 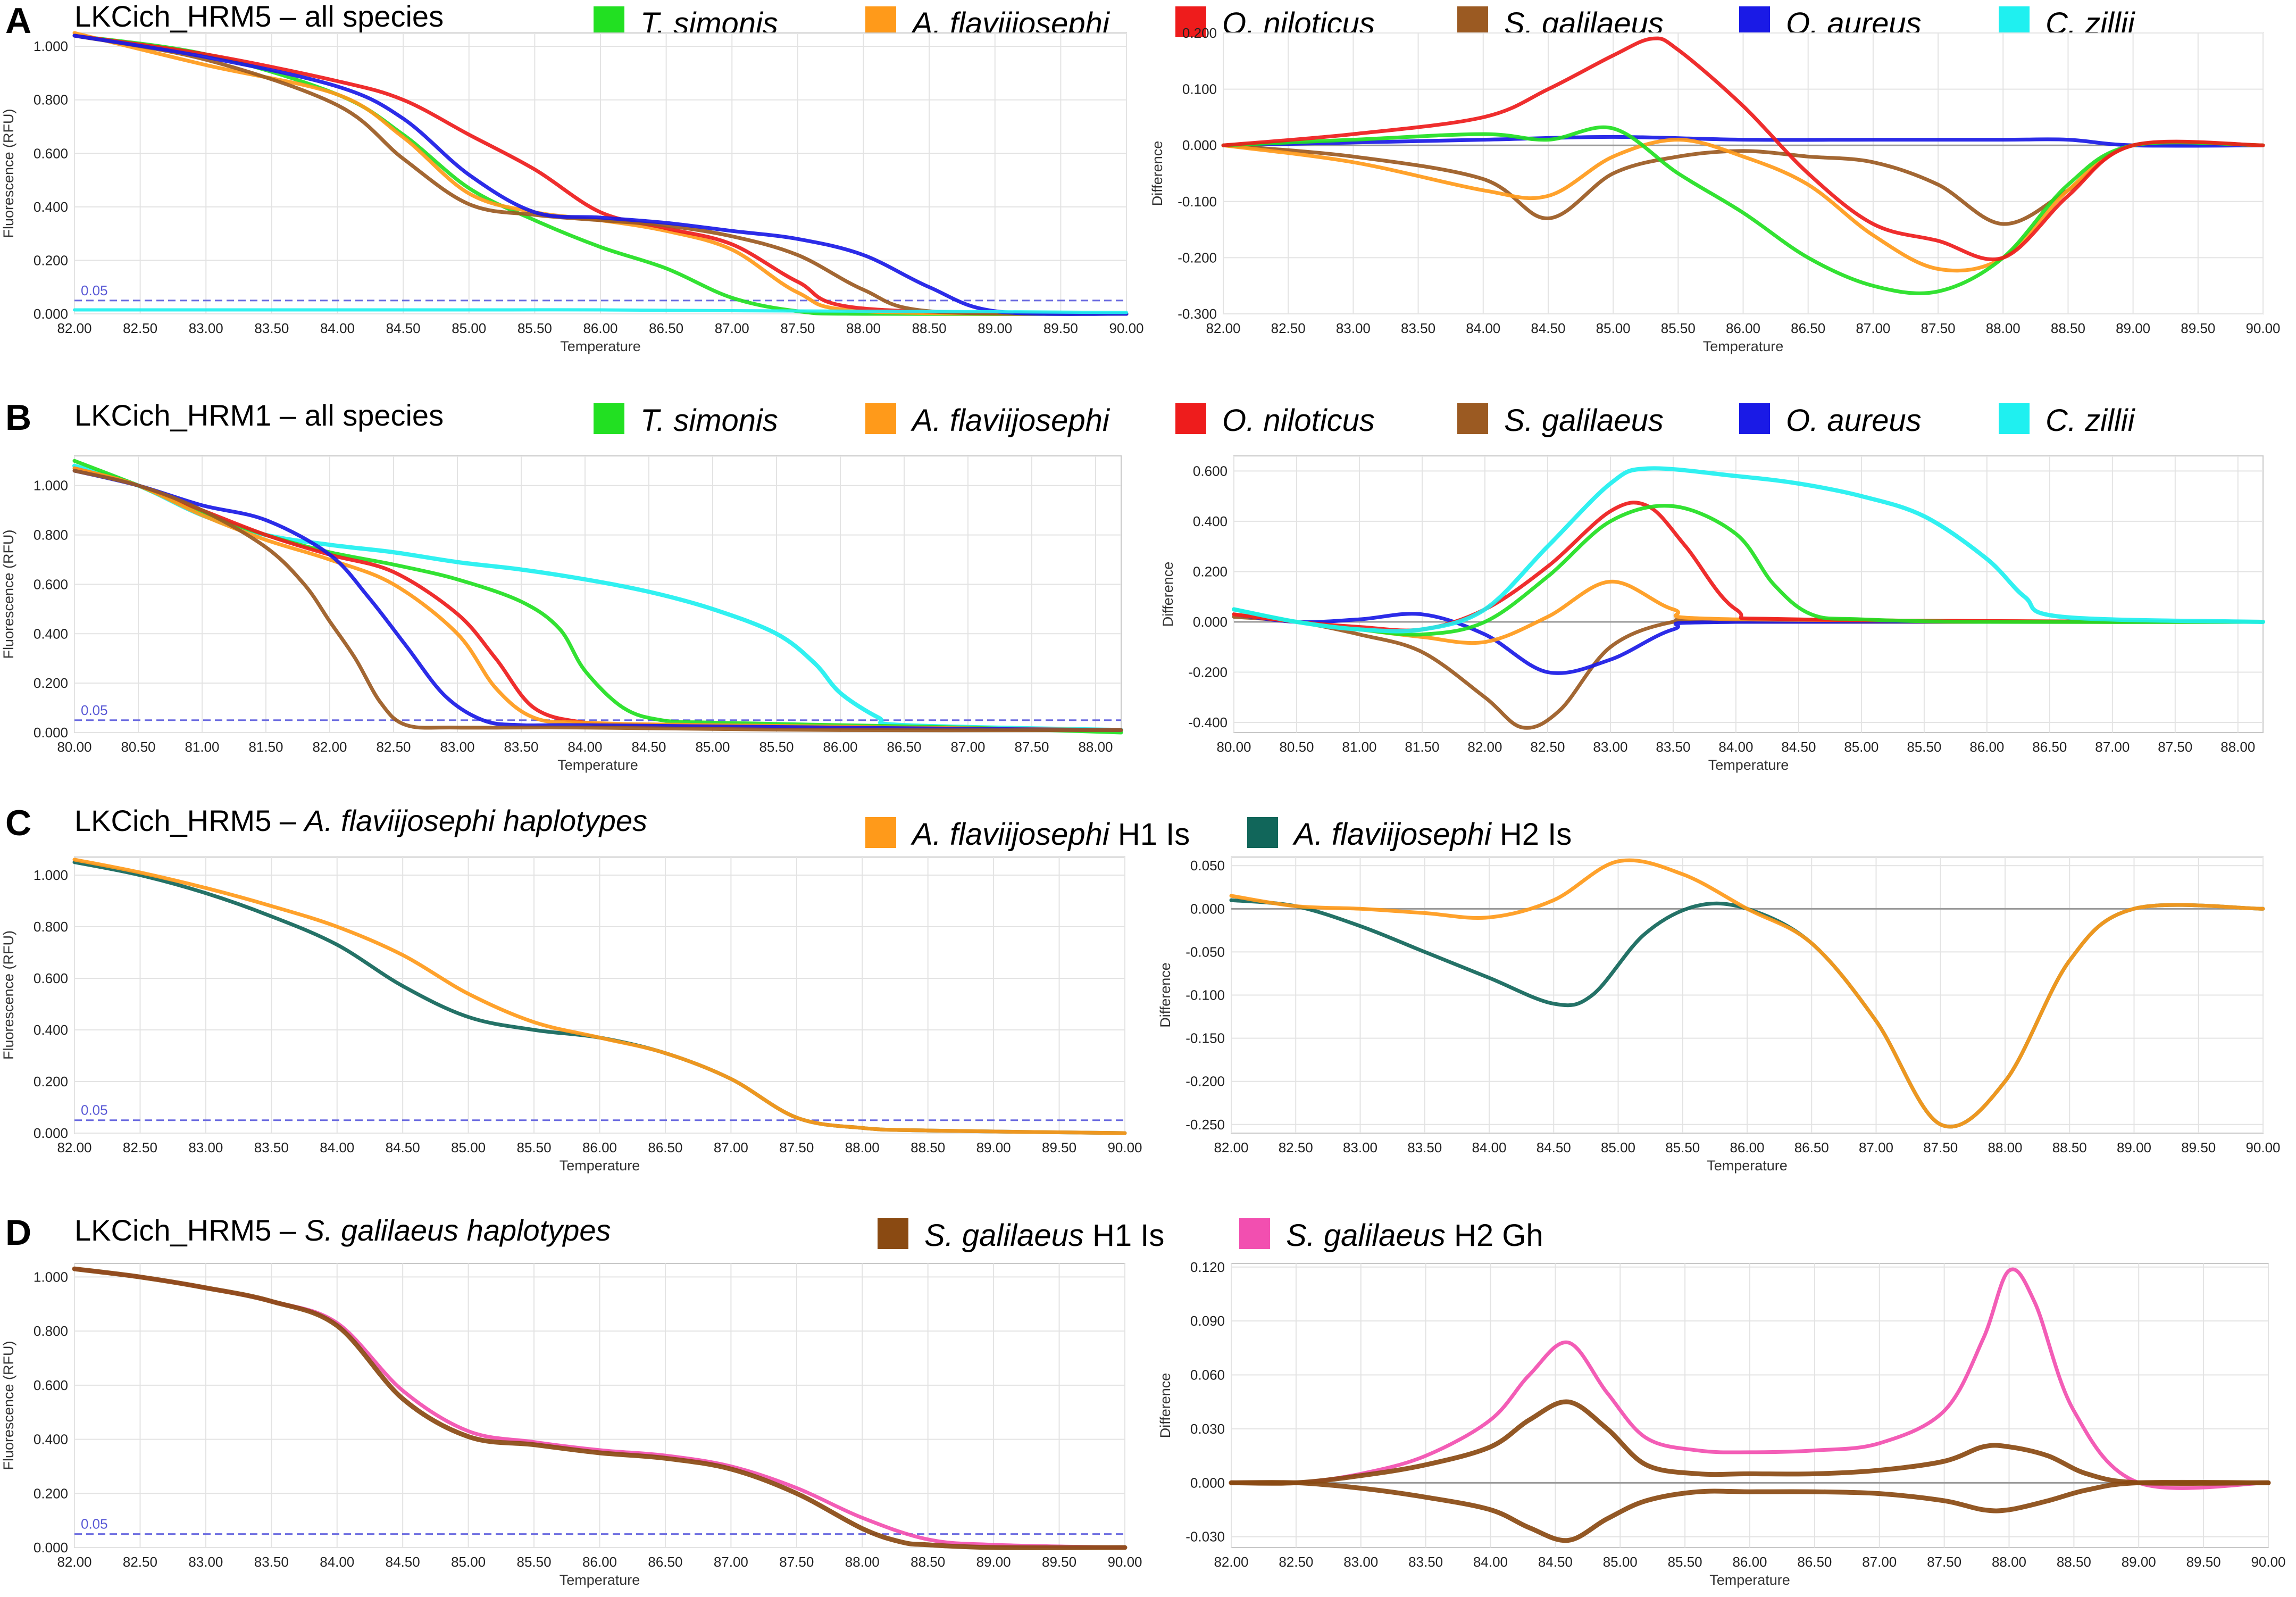 I want to click on y-tick-label: -0.200, so click(x=1205, y=1081).